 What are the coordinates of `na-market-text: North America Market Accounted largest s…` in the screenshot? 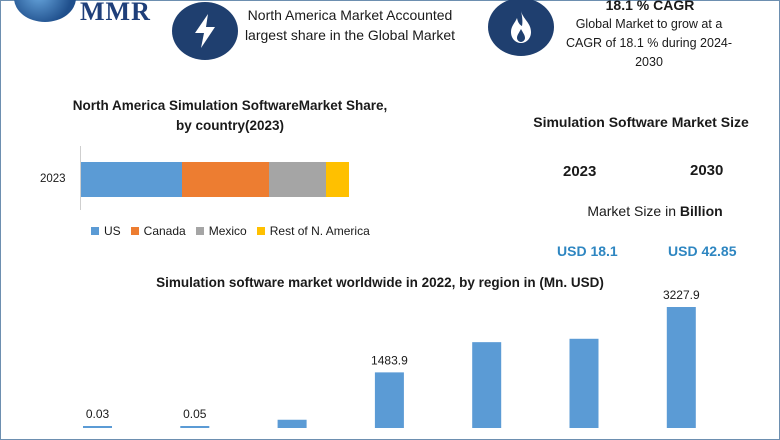 It's located at (350, 25).